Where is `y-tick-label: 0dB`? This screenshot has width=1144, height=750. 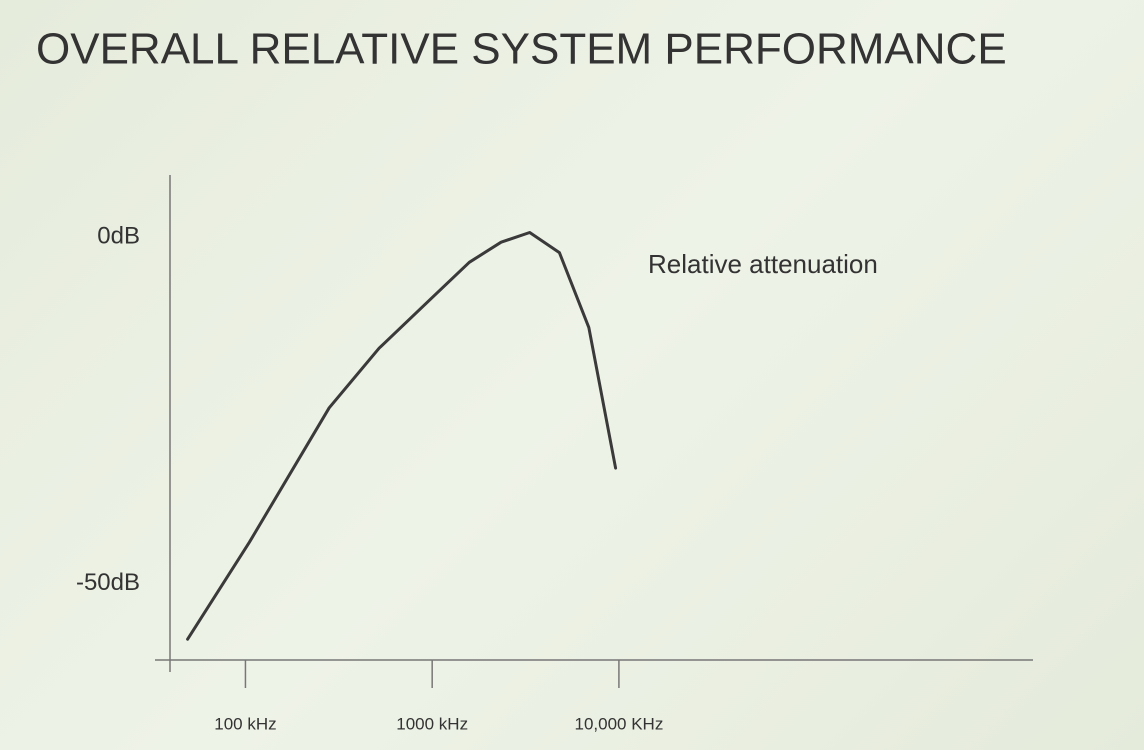 y-tick-label: 0dB is located at coordinates (118, 236).